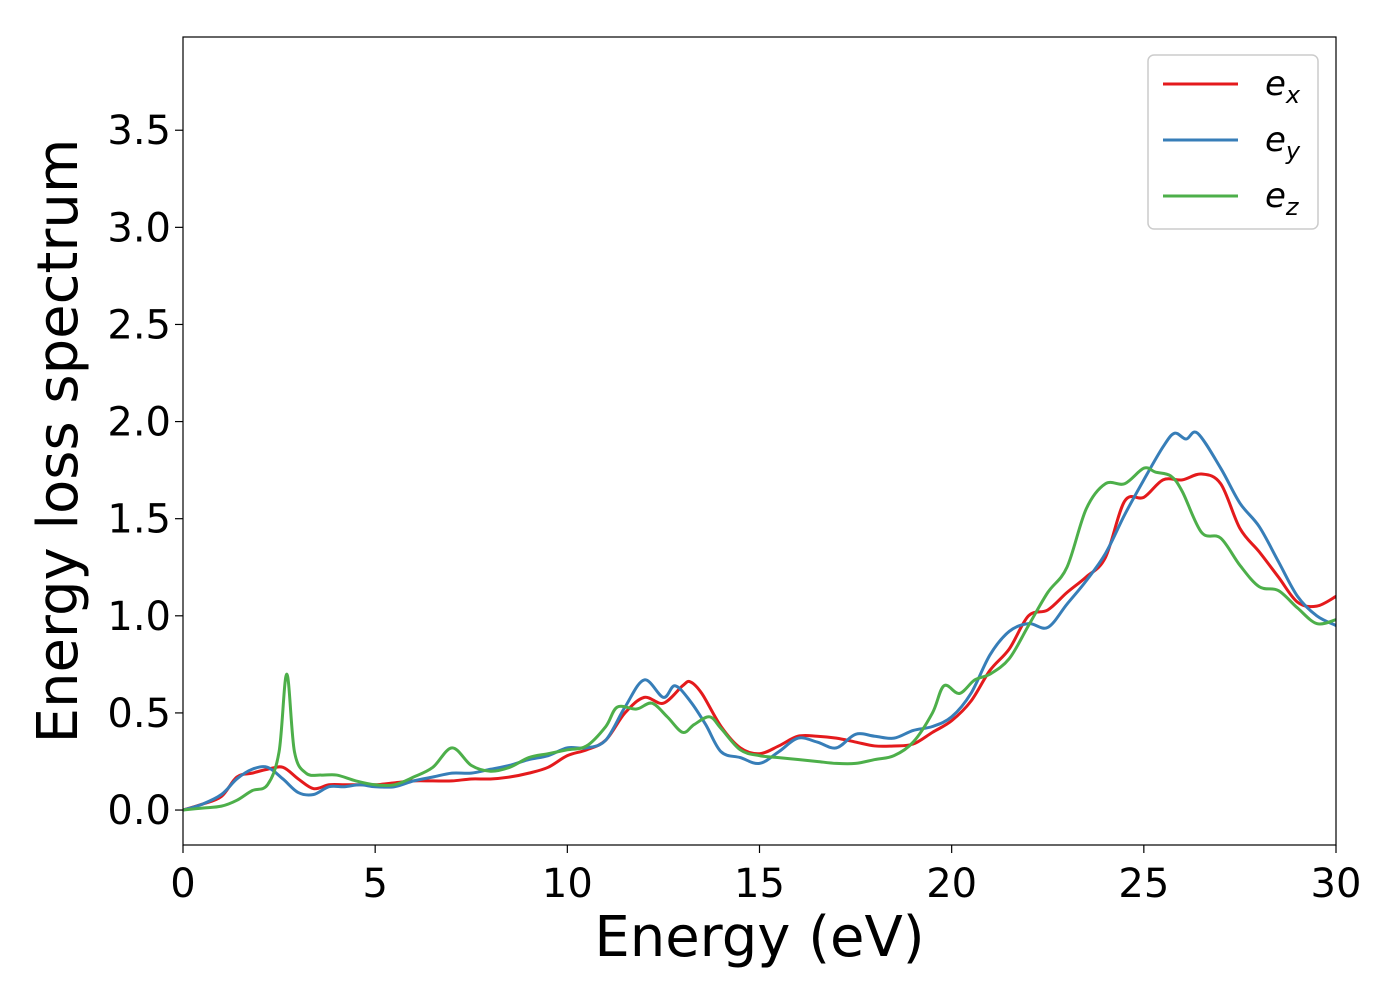  Describe the element at coordinates (139, 811) in the screenshot. I see `y-tick-label: 0.0` at that location.